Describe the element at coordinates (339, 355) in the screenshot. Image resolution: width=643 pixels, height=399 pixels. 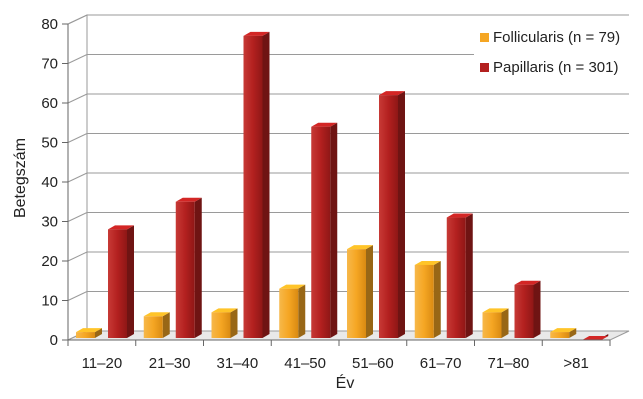
I see `x-axis-ticks: 11–20 21–30 31–40 41–50 51–60 61–70 71–80 >81` at that location.